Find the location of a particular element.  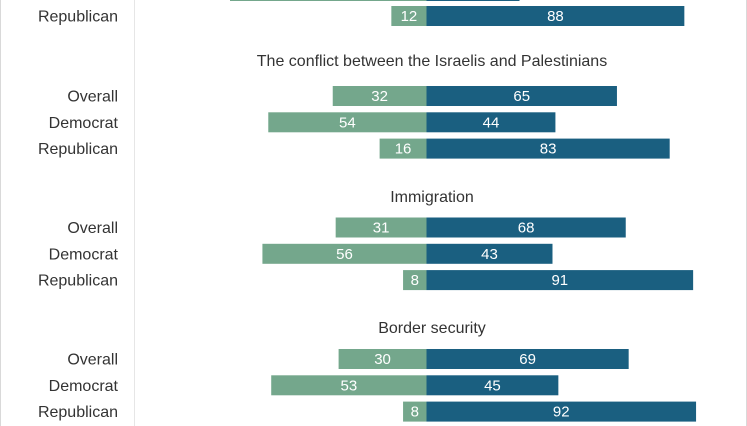

left-bar-value: 30 is located at coordinates (382, 359).